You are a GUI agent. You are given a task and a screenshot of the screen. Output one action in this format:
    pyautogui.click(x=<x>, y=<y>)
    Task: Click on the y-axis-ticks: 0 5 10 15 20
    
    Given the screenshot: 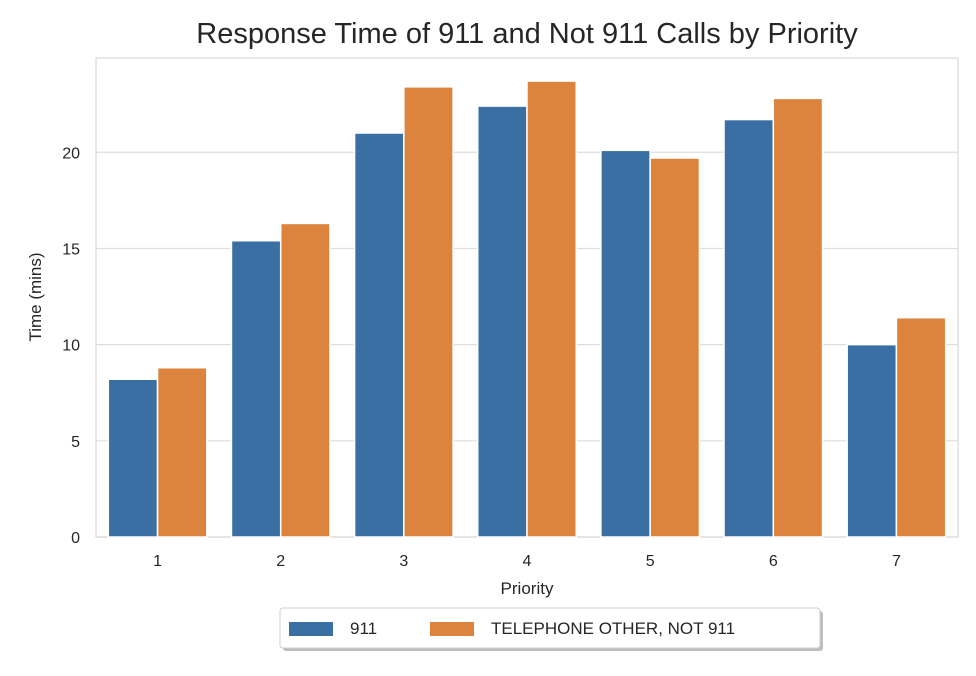 What is the action you would take?
    pyautogui.click(x=71, y=346)
    